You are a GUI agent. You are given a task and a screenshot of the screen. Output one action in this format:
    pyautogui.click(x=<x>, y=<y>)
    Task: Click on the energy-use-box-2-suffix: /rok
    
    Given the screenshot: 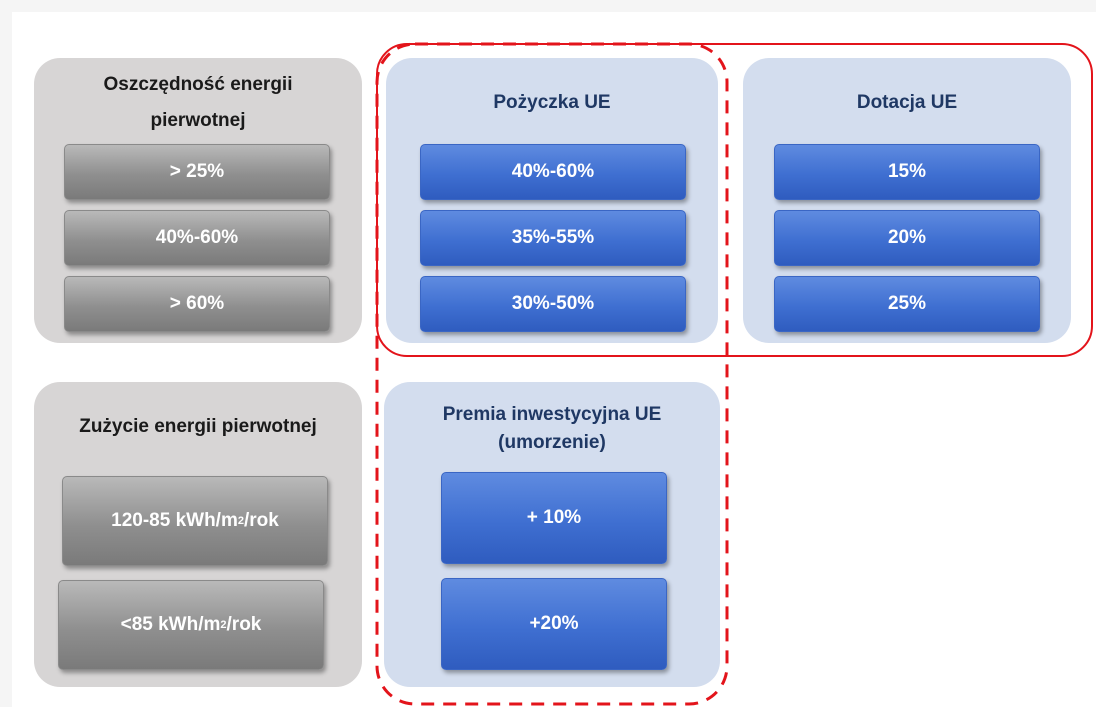 What is the action you would take?
    pyautogui.click(x=244, y=624)
    